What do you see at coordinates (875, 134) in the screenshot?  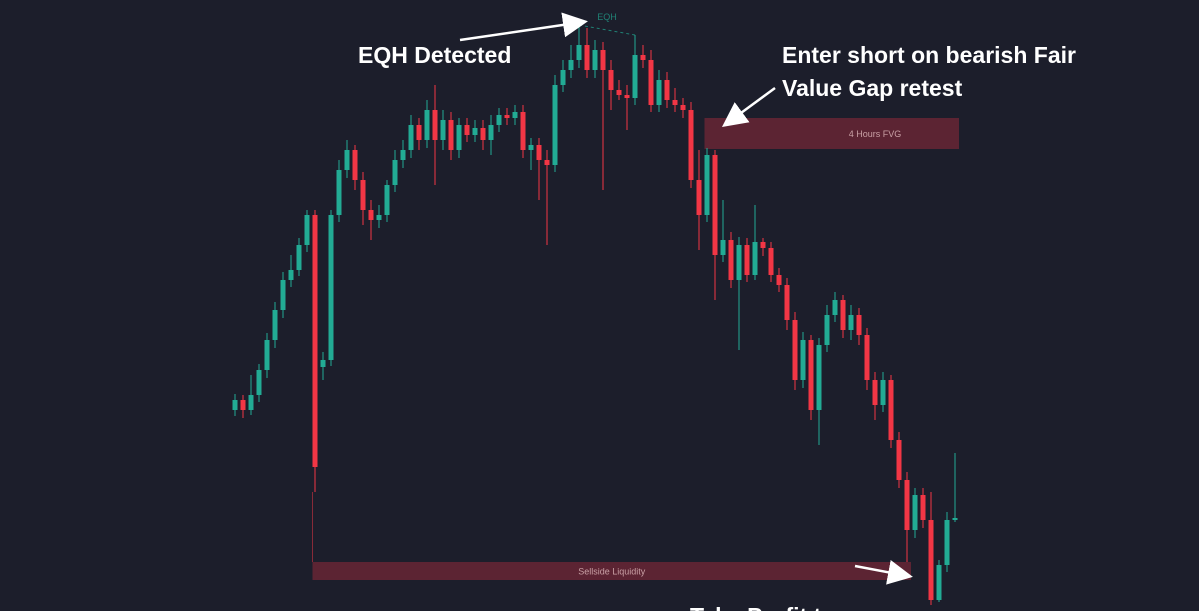 I see `zone-label: 4 Hours FVG` at bounding box center [875, 134].